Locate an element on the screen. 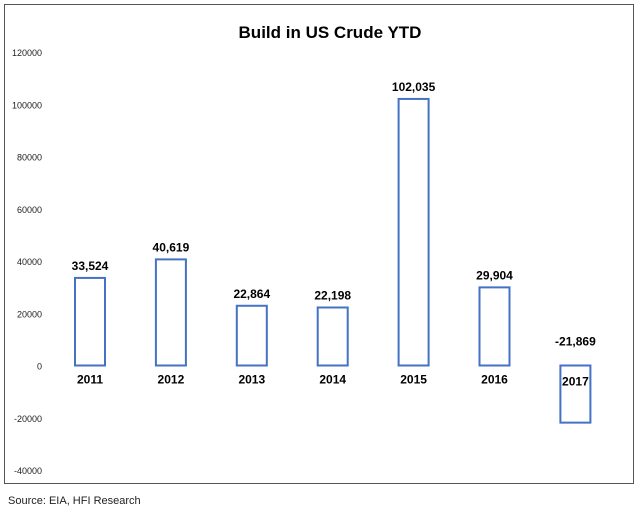 The image size is (640, 517). y-tick-label: -20000 is located at coordinates (28, 419).